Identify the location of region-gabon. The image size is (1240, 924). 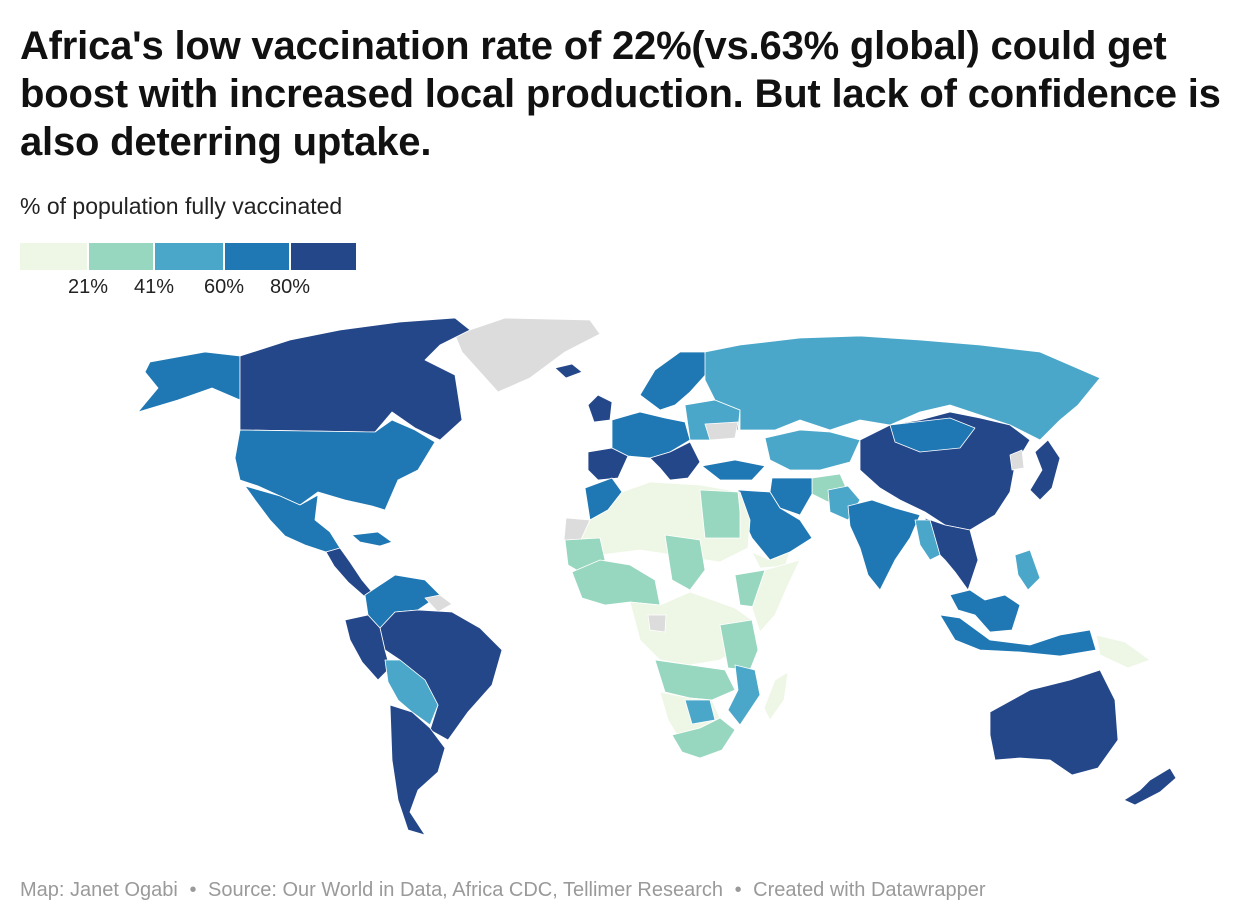
(657, 623).